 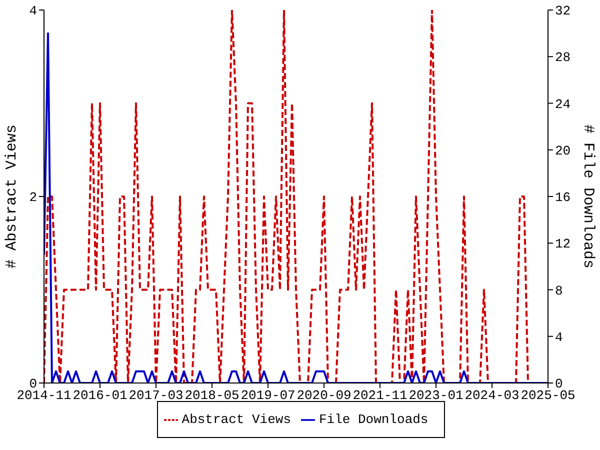 What do you see at coordinates (563, 58) in the screenshot?
I see `y2-tick-label: 28` at bounding box center [563, 58].